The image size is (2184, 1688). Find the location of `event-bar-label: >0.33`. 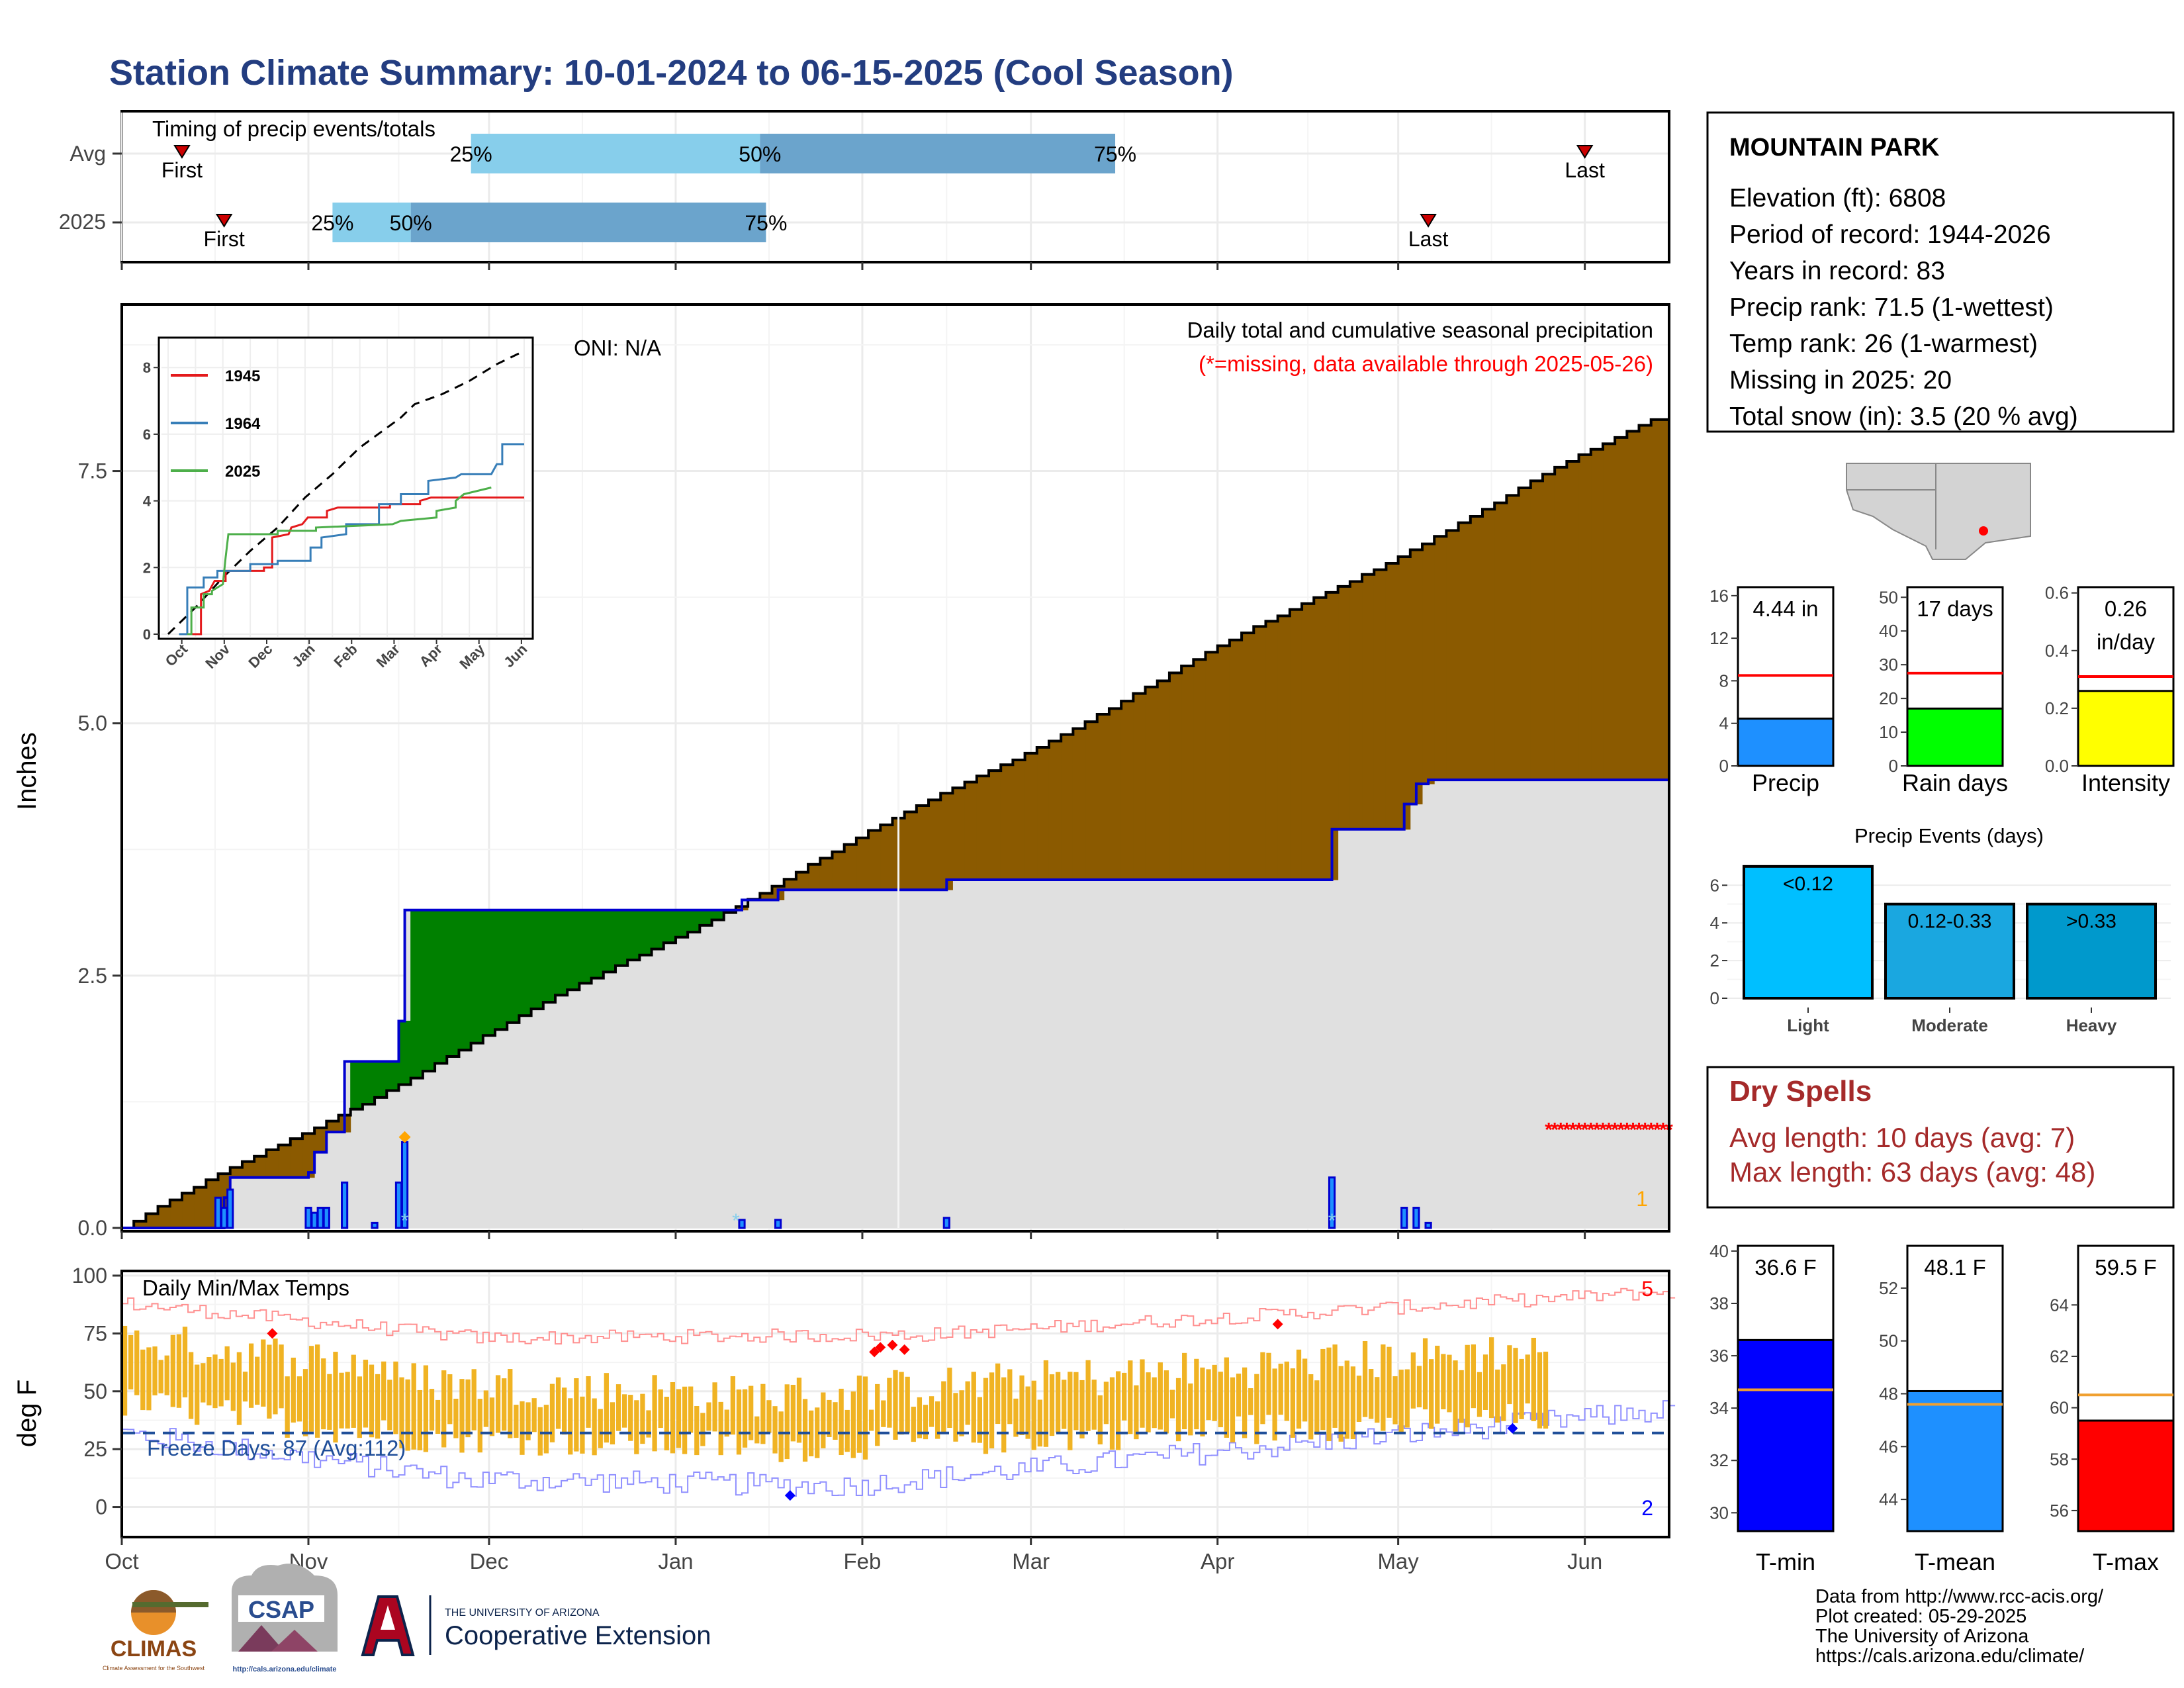

event-bar-label: >0.33 is located at coordinates (2091, 922).